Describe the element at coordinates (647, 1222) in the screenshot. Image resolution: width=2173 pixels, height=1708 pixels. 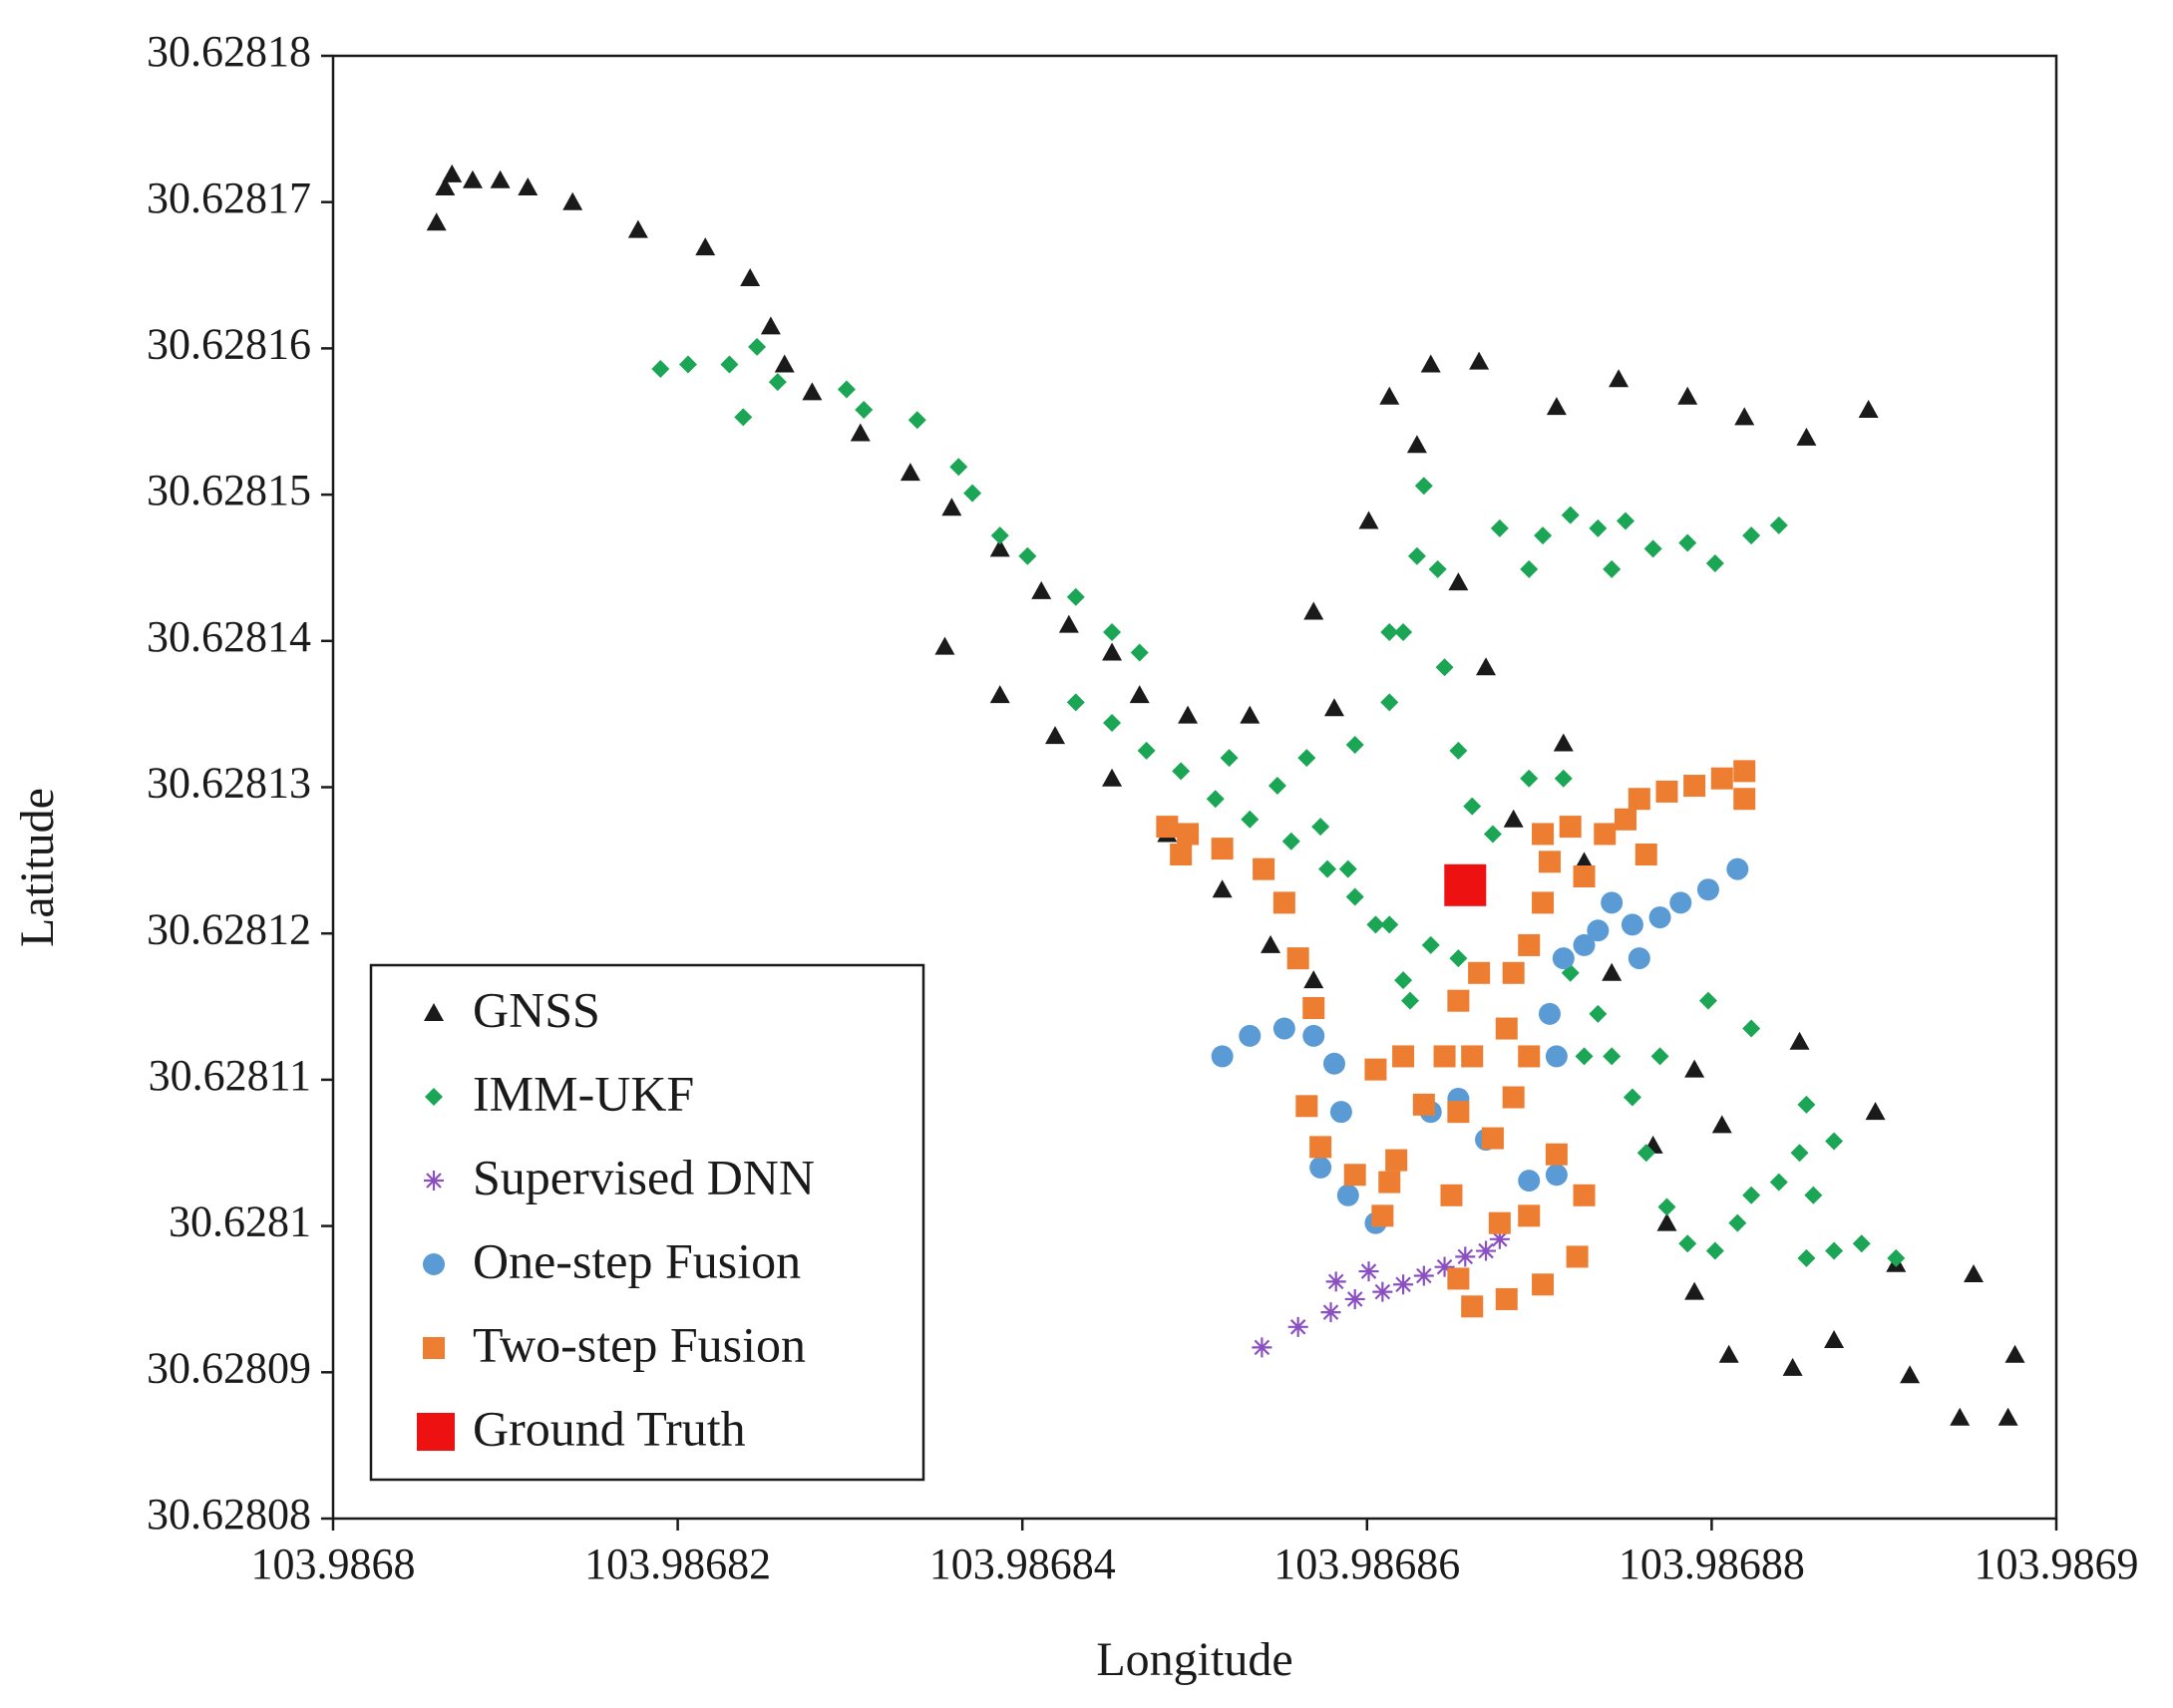
I see `legend-box` at that location.